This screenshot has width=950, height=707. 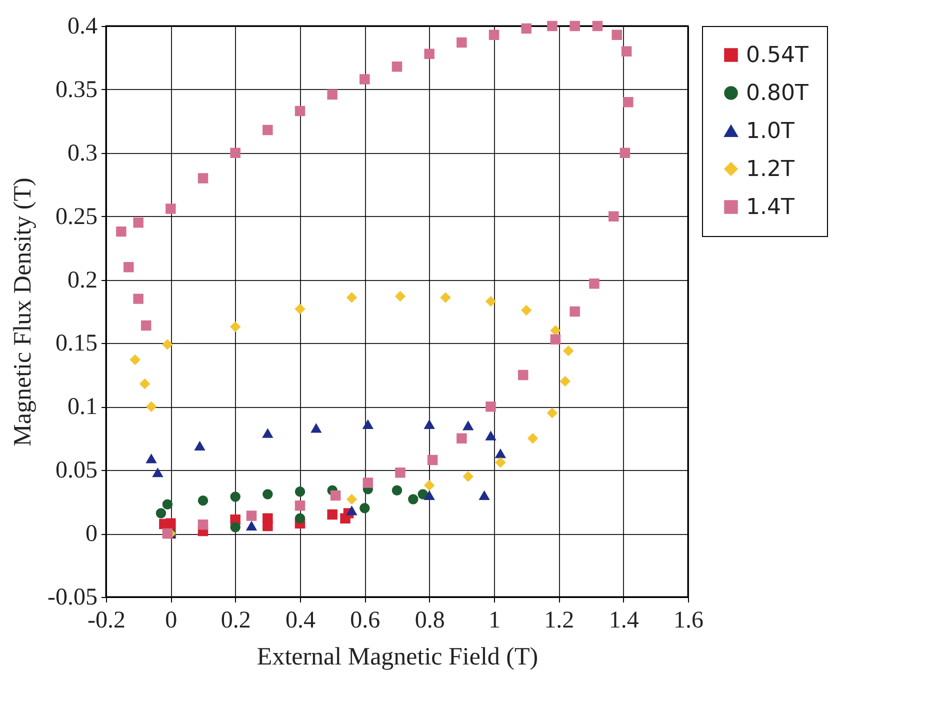 I want to click on y-tick-label: 0.2, so click(x=83, y=280).